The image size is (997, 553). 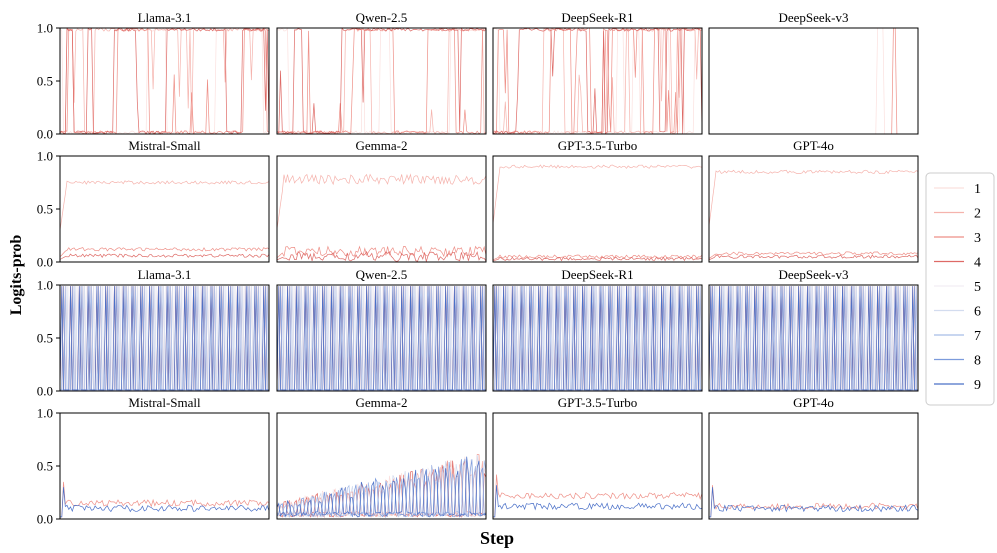 I want to click on legend-label-7: 7, so click(x=977, y=336).